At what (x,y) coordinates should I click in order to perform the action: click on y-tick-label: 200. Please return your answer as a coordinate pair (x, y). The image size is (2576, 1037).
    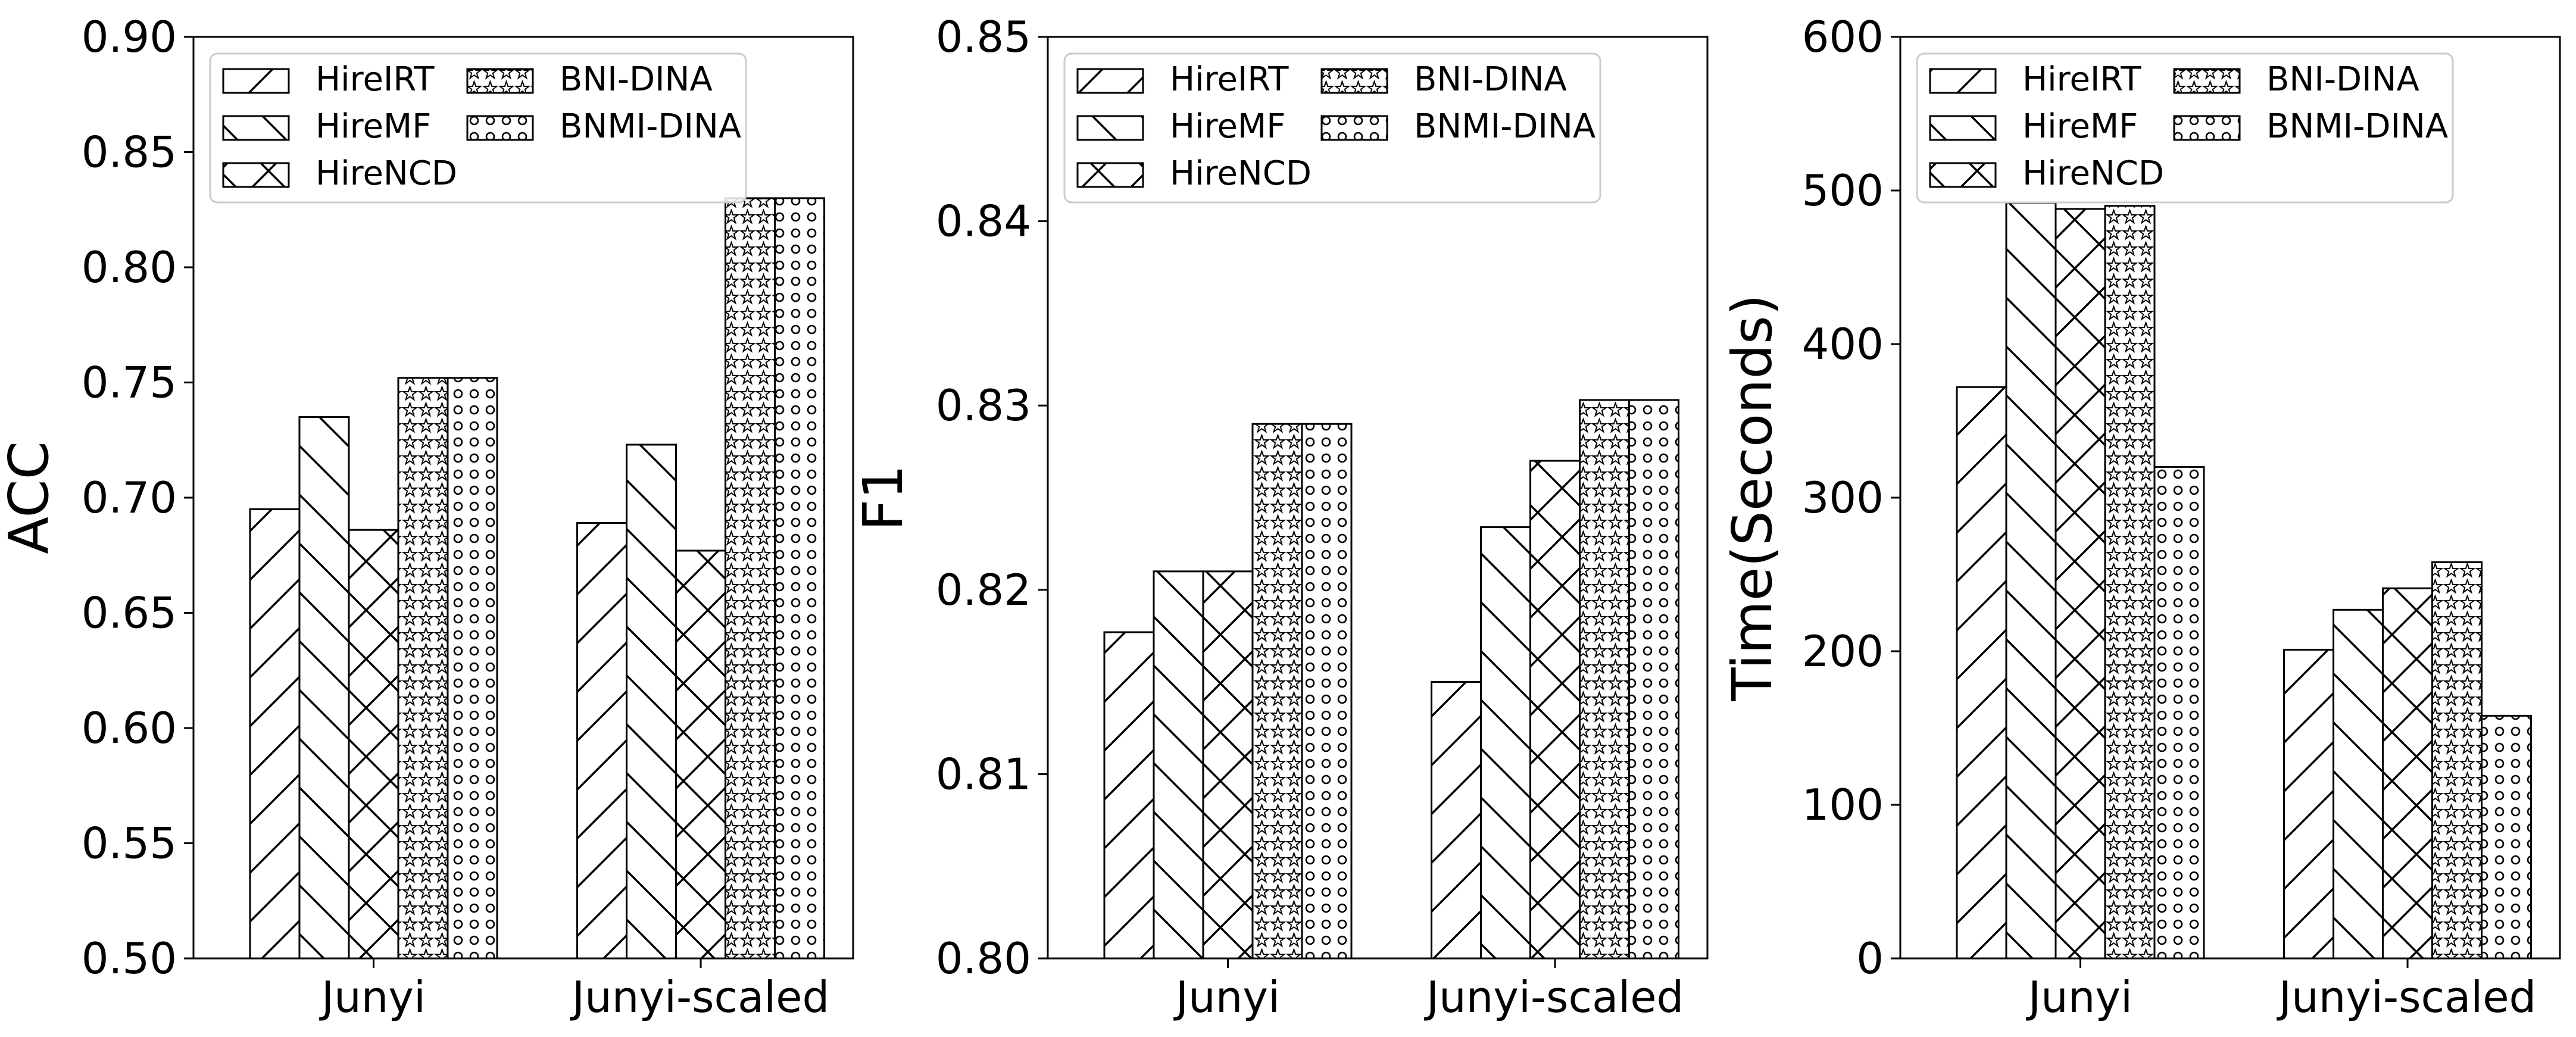
    Looking at the image, I should click on (1843, 651).